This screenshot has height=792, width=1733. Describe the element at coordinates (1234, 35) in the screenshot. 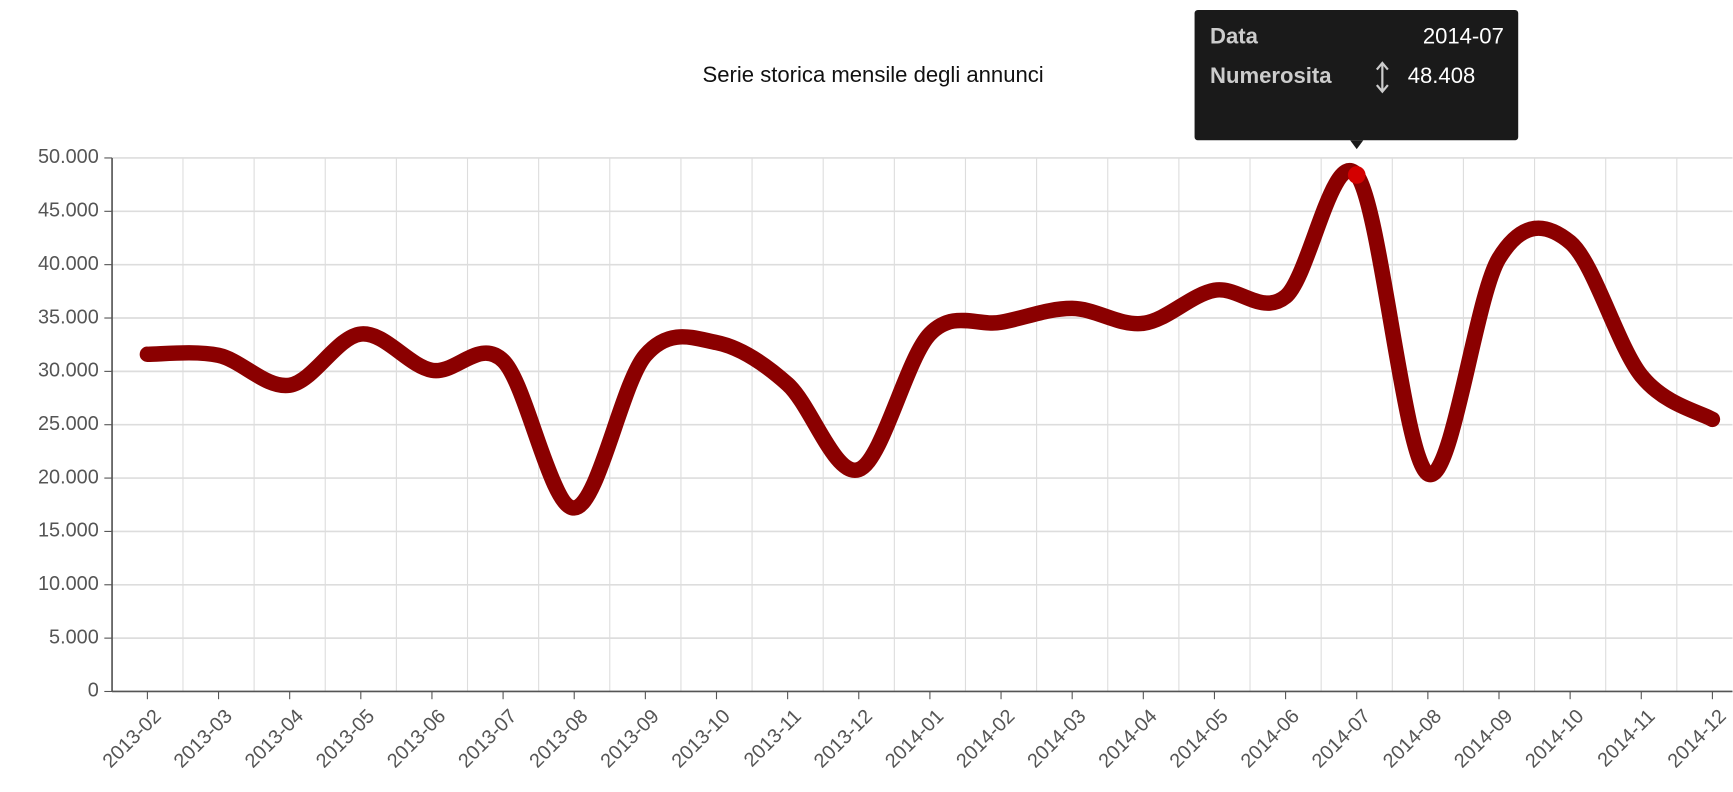

I see `tooltip-key: Data` at that location.